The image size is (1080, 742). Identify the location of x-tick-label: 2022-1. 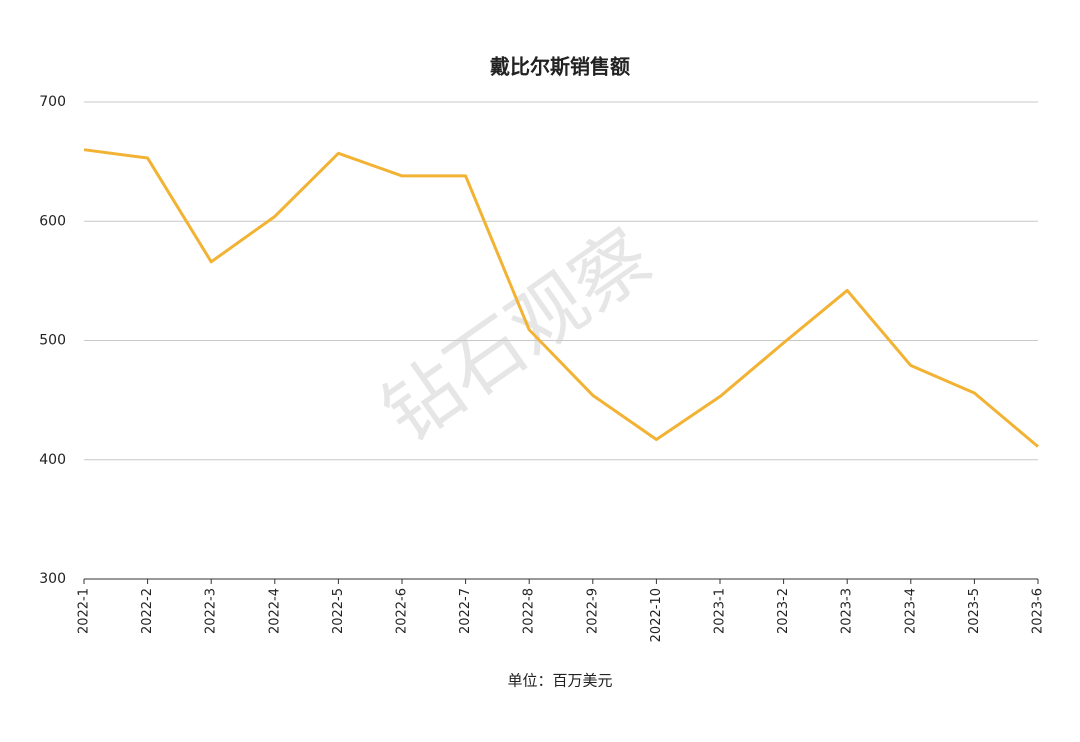
(84, 611).